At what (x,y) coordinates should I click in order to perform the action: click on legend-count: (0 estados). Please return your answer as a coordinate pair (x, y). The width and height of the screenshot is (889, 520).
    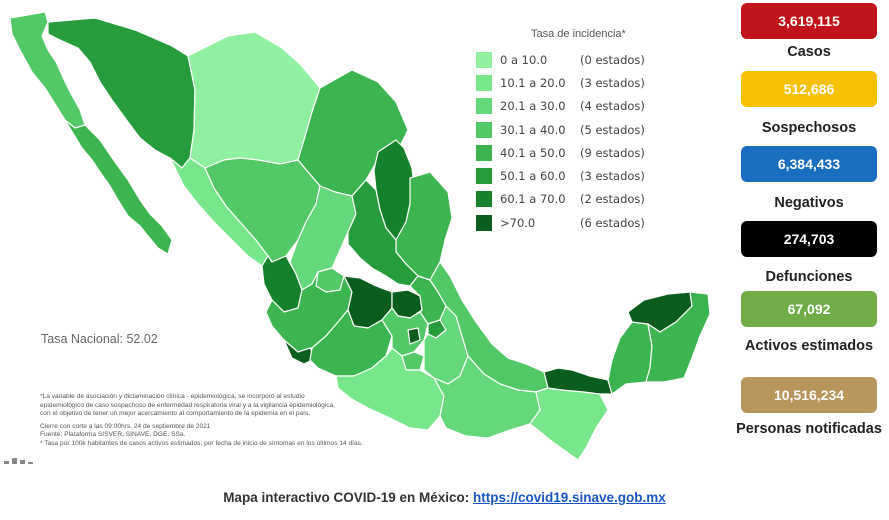
    Looking at the image, I should click on (612, 59).